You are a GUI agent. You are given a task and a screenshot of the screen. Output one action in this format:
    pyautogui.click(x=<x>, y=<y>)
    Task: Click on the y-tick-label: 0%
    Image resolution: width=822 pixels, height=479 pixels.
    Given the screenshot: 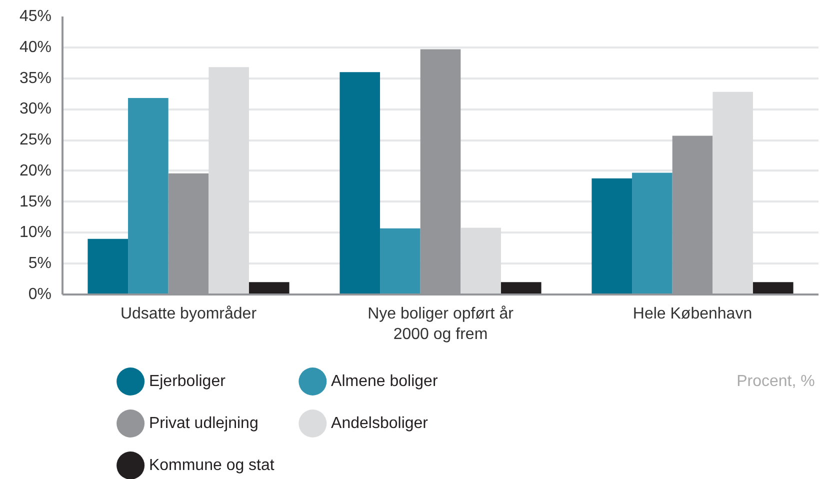 What is the action you would take?
    pyautogui.click(x=40, y=294)
    